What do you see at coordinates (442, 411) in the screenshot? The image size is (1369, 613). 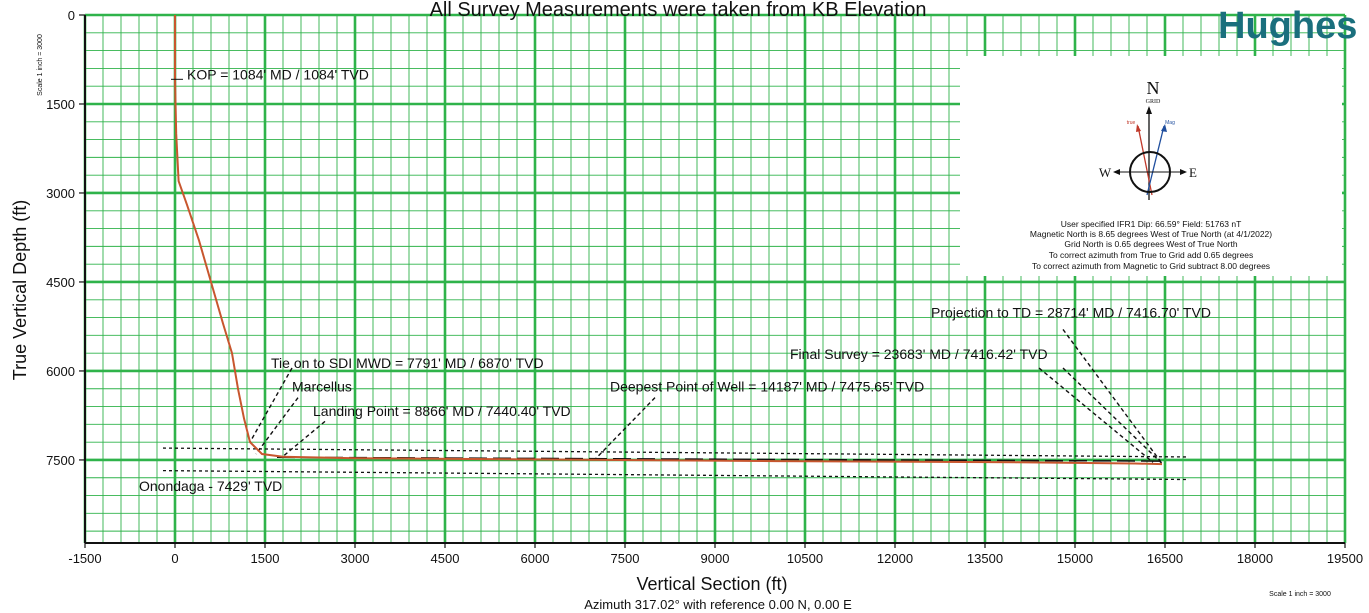 I see `annotation-label: Landing Point = 8866' MD / 7440.40' TVD` at bounding box center [442, 411].